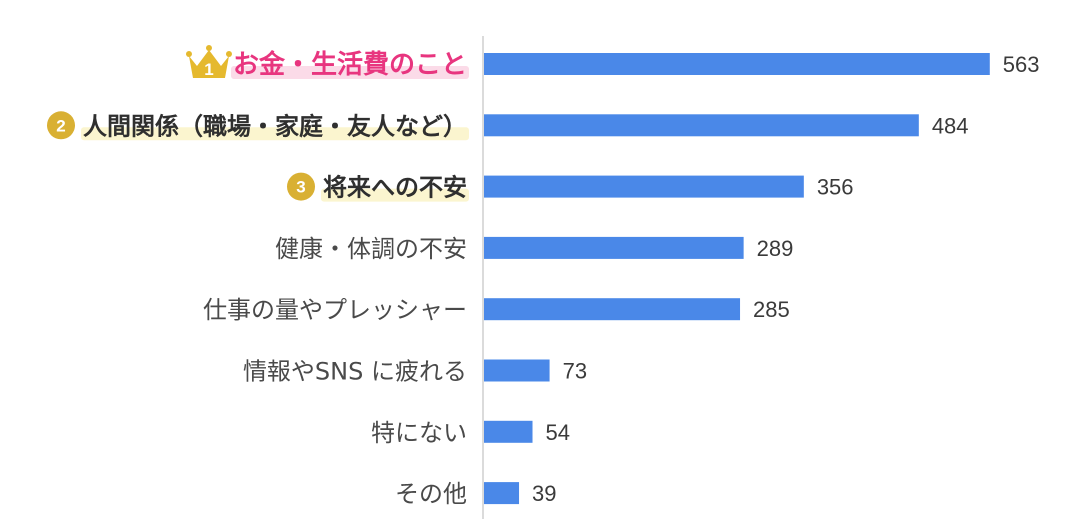 The width and height of the screenshot is (1081, 531). Describe the element at coordinates (419, 433) in the screenshot. I see `category-label: 特にない` at that location.